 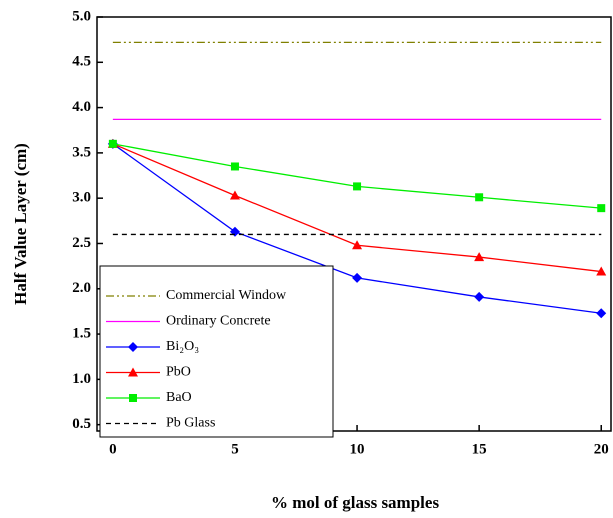 I want to click on legend-label: BaO, so click(x=179, y=397).